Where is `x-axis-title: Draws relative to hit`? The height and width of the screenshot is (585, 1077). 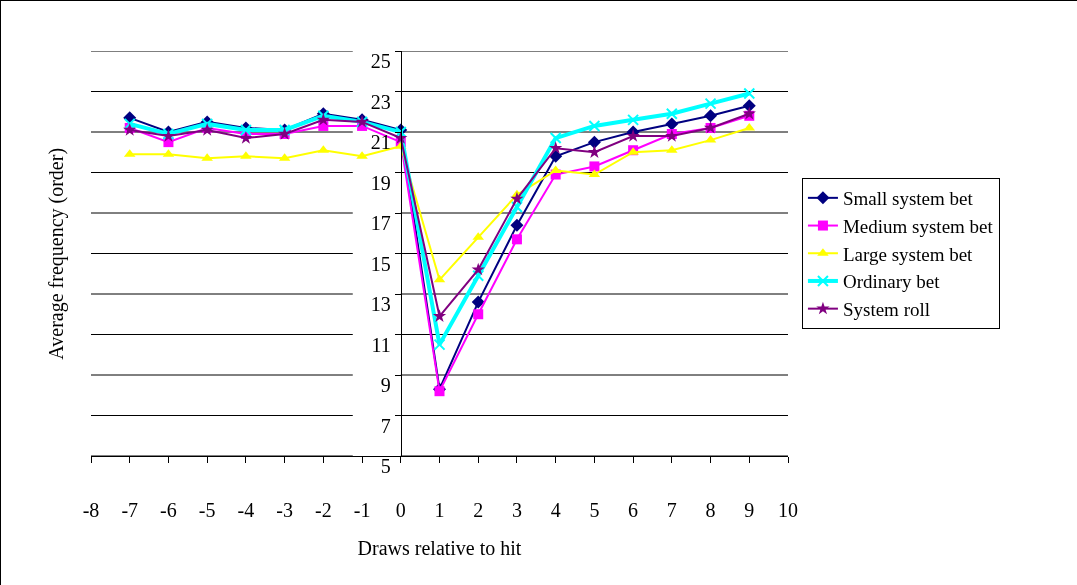
x-axis-title: Draws relative to hit is located at coordinates (439, 547).